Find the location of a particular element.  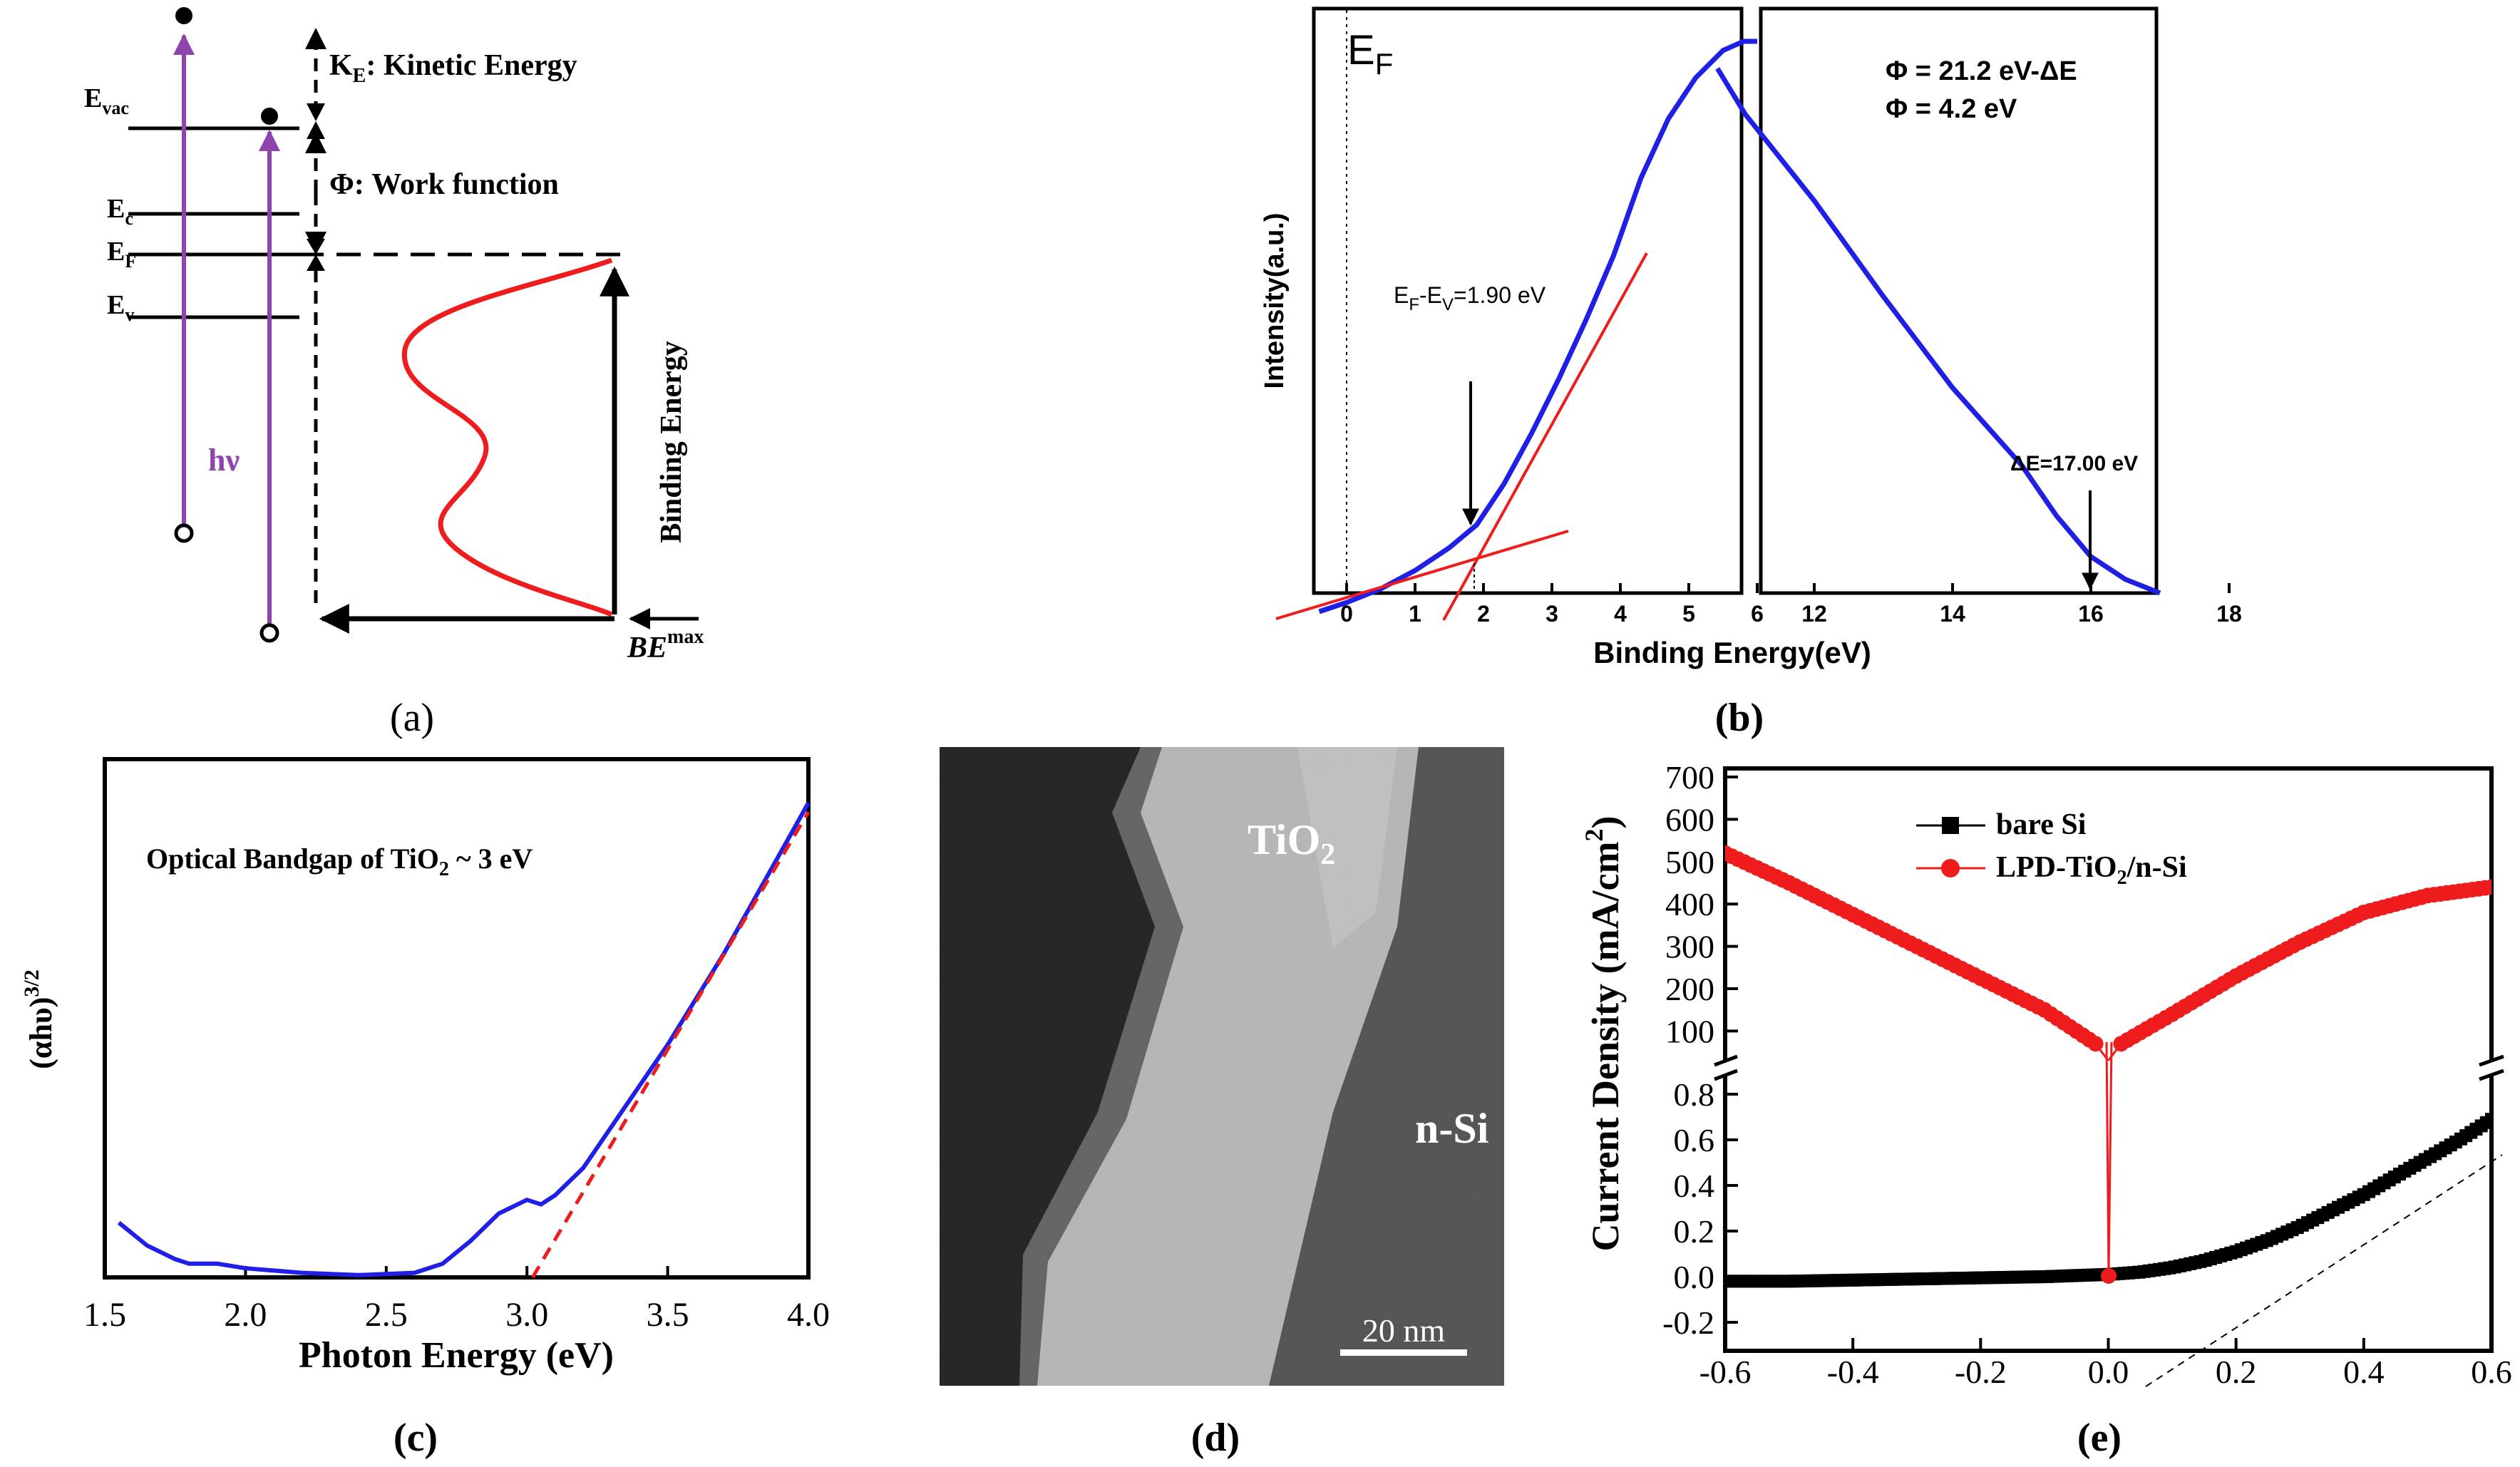

plot-frame-b-left is located at coordinates (1528, 300).